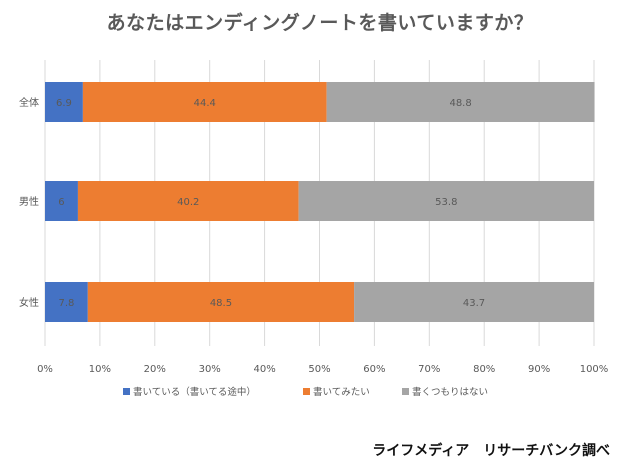 This screenshot has height=467, width=640. I want to click on legend-label: 書くつもりはない, so click(450, 392).